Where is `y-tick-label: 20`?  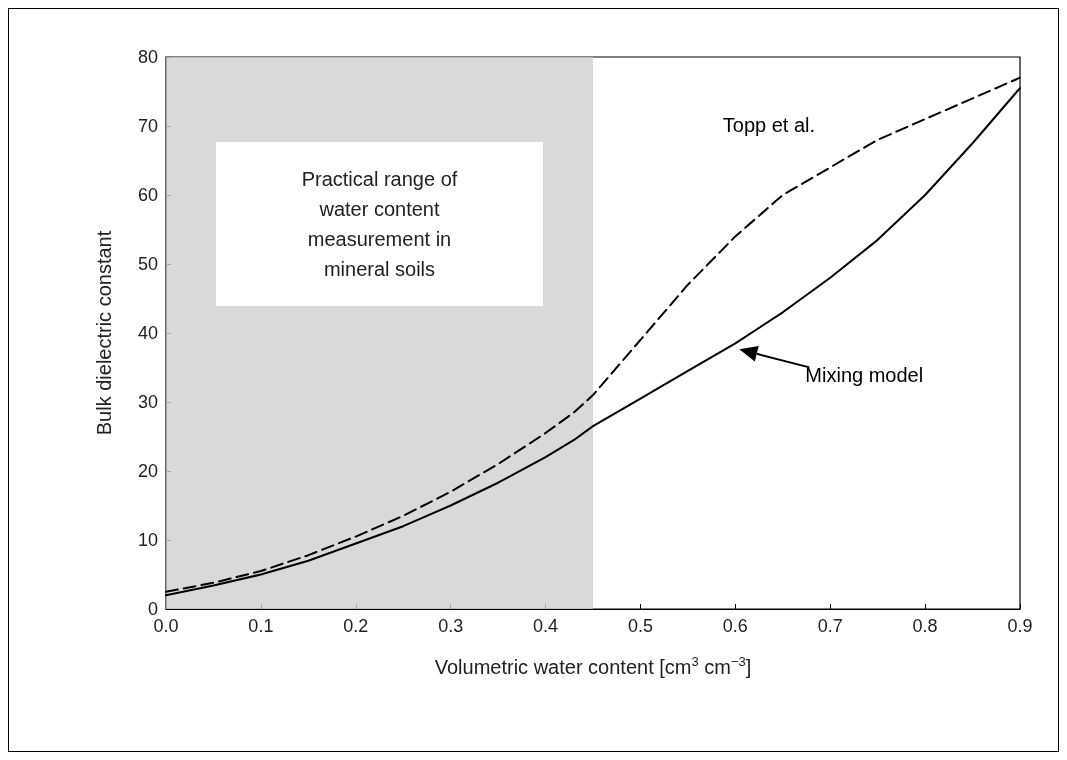 y-tick-label: 20 is located at coordinates (147, 471).